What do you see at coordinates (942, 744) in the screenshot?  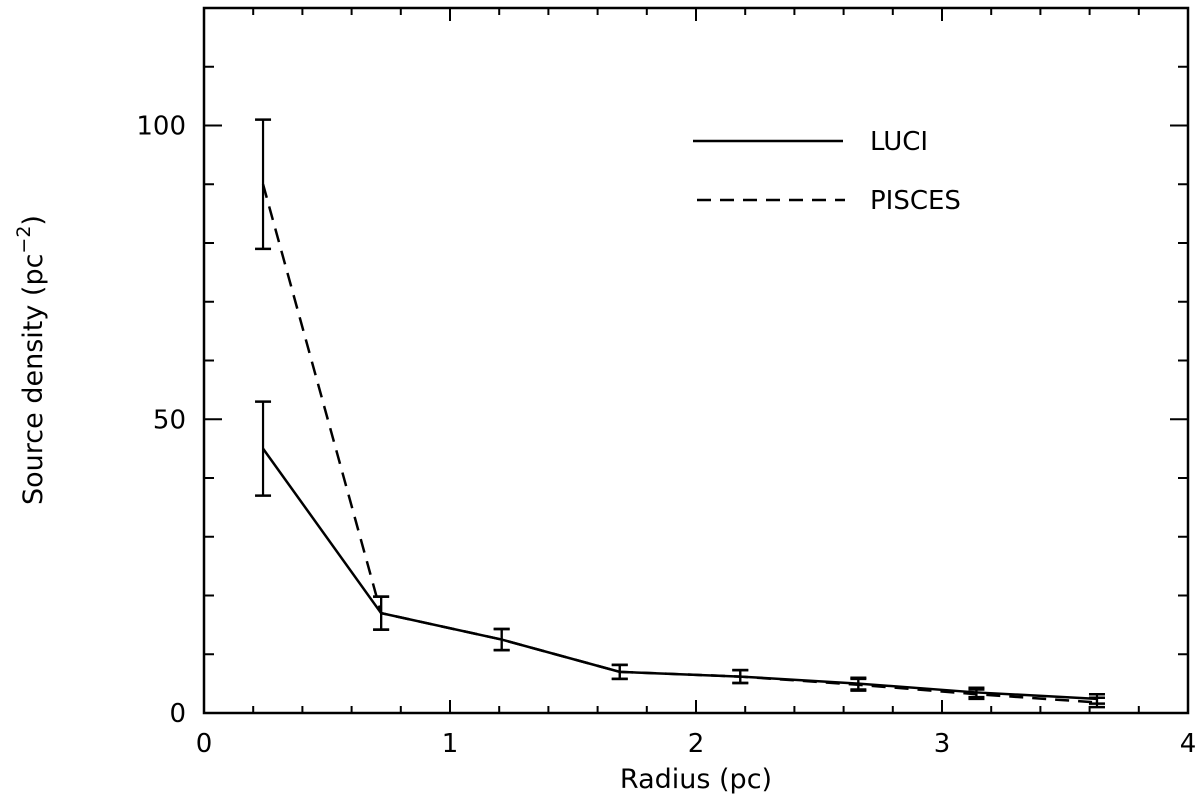 I see `x-tick-label: 3` at bounding box center [942, 744].